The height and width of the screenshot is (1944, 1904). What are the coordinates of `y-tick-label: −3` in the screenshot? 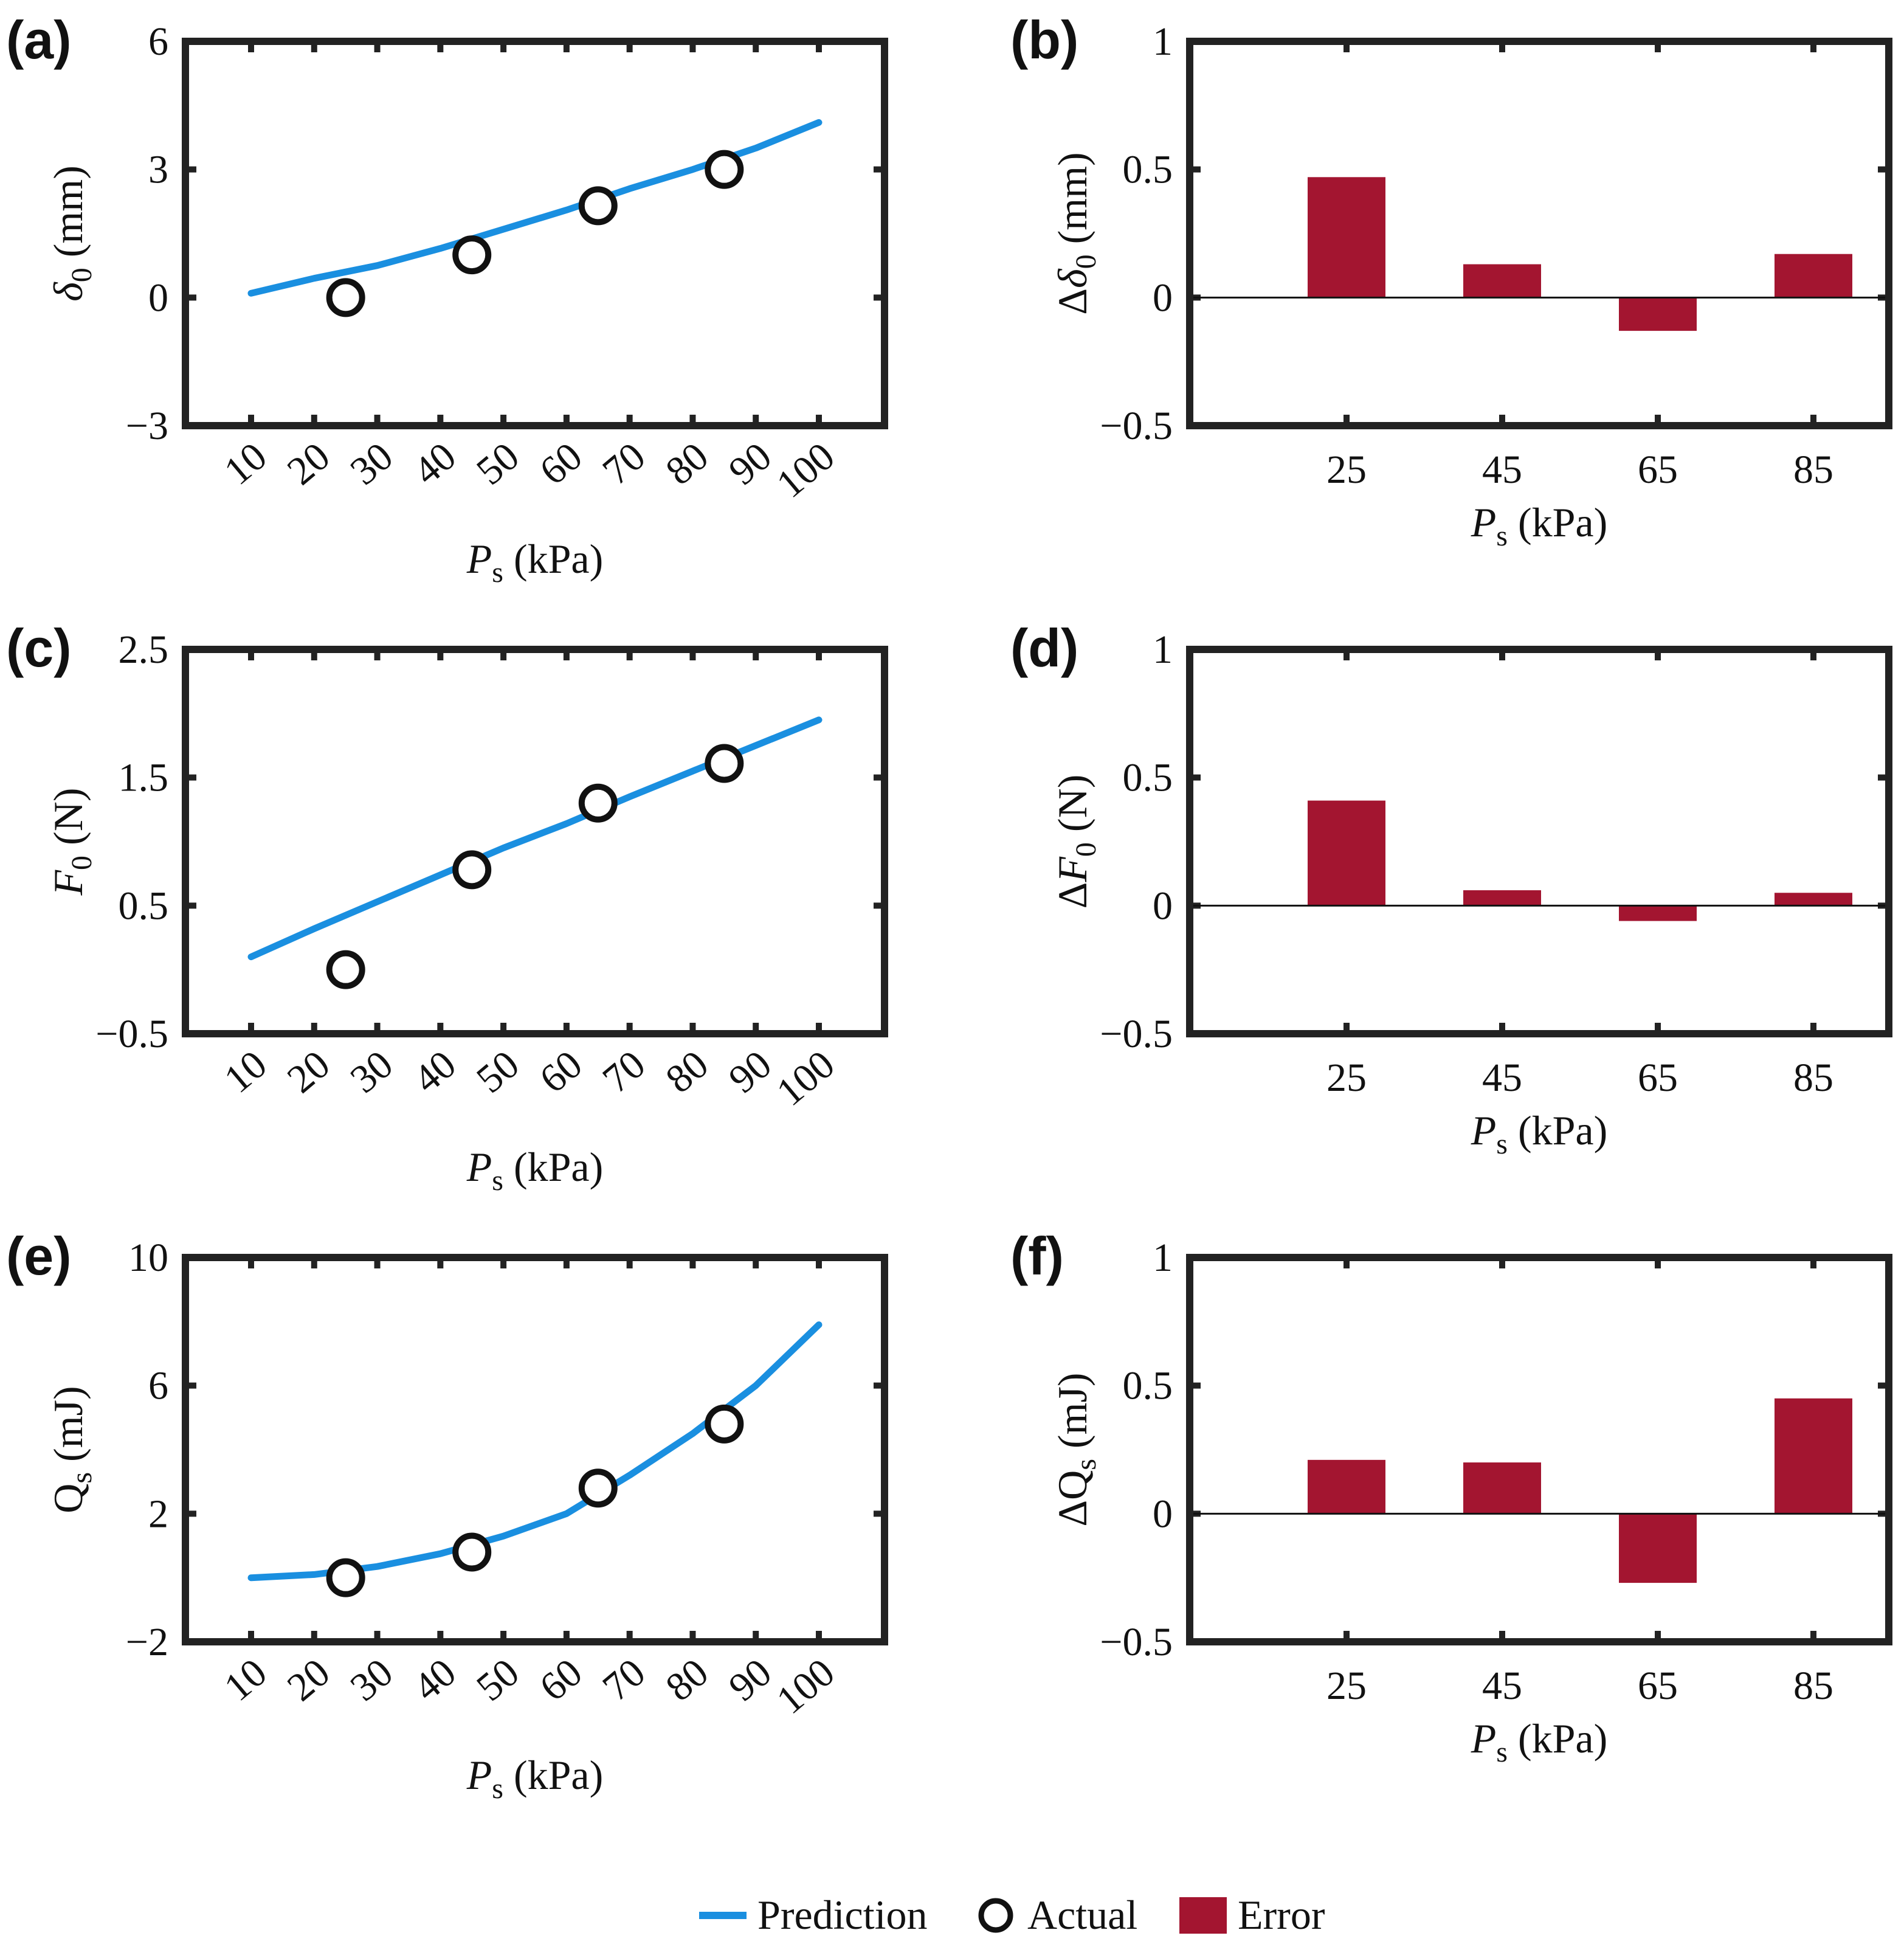 It's located at (147, 426).